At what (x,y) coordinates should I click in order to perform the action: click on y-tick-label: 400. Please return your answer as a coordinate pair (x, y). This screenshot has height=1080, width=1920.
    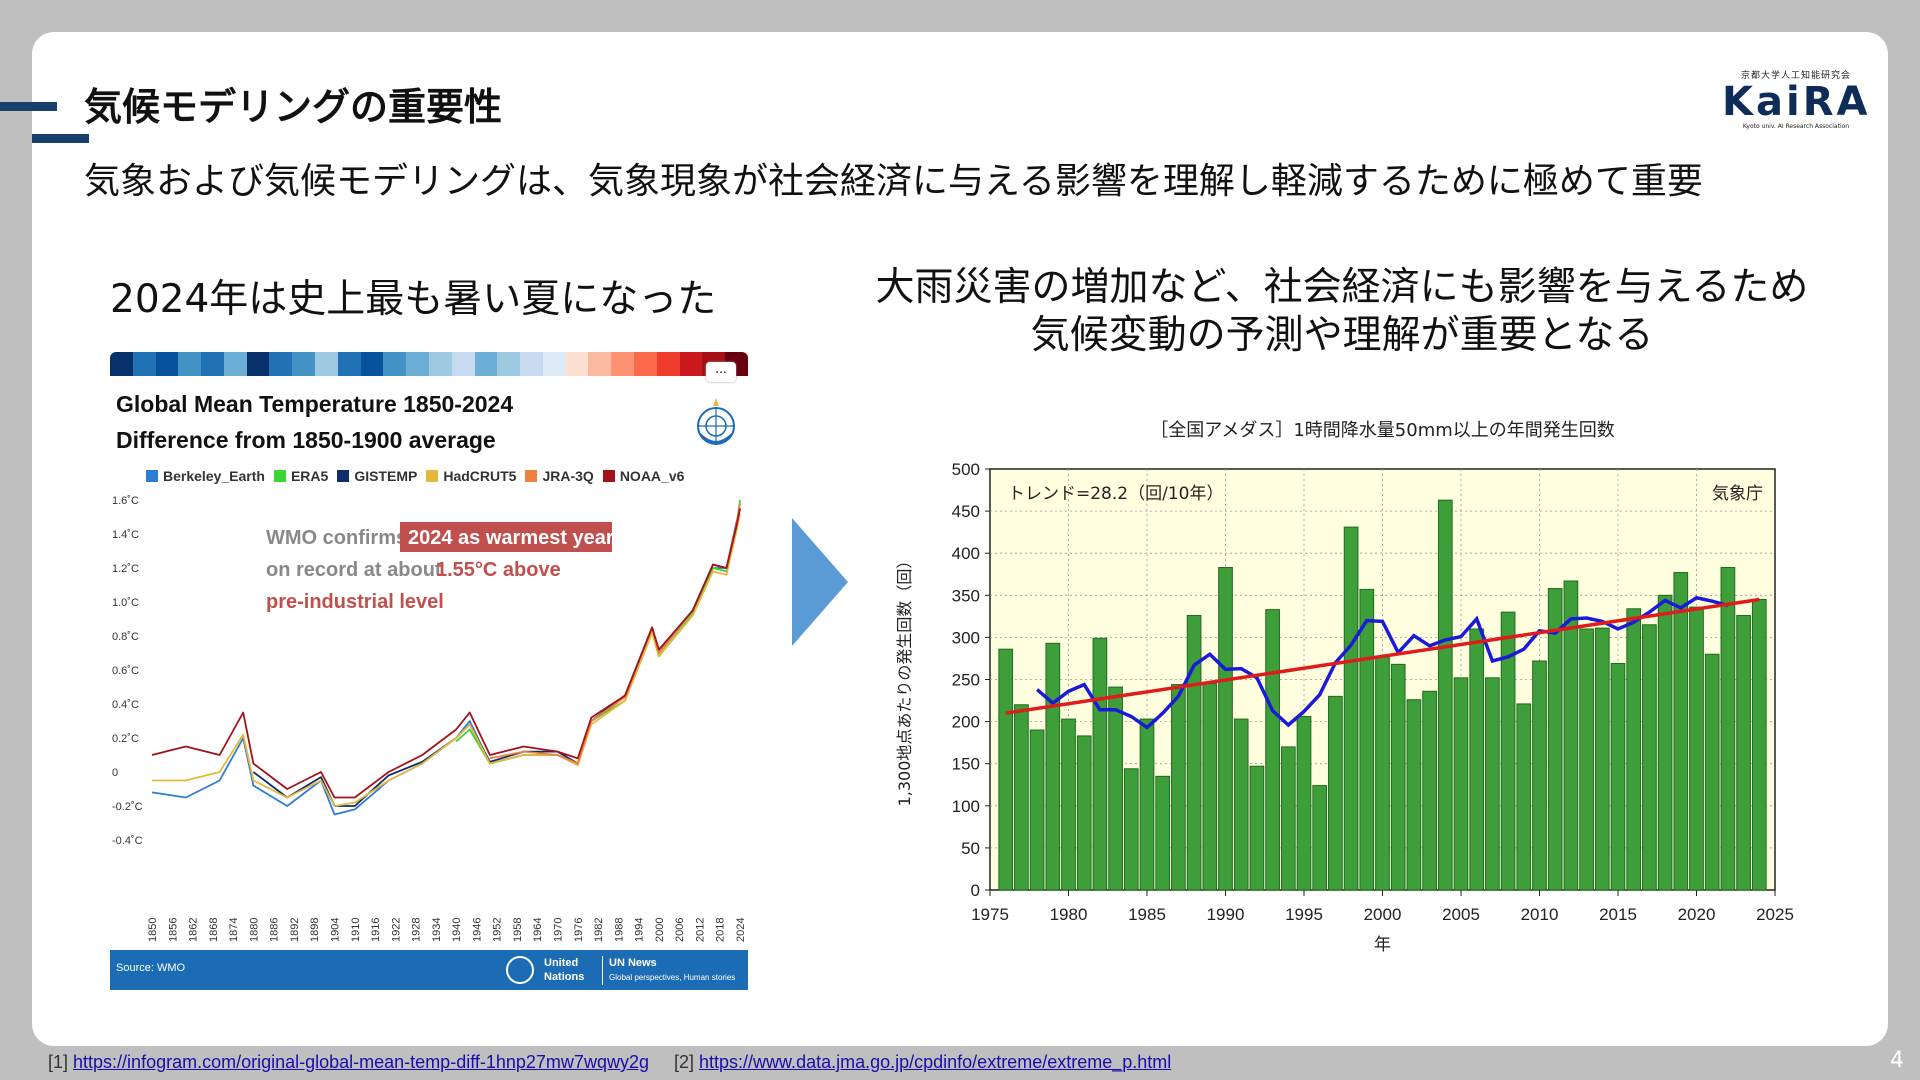
    Looking at the image, I should click on (966, 553).